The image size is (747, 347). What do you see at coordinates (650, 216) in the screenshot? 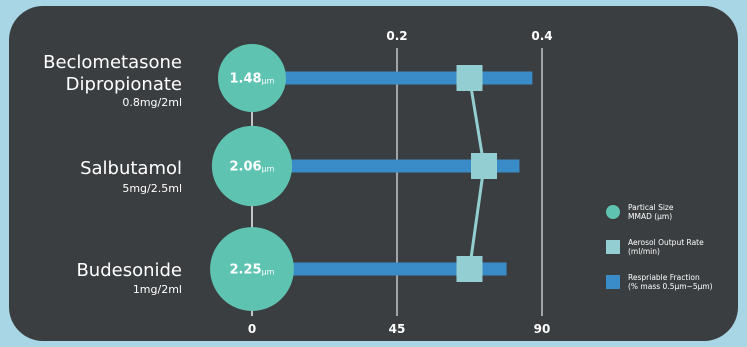
I see `legend-label: MMAD (µm)` at bounding box center [650, 216].